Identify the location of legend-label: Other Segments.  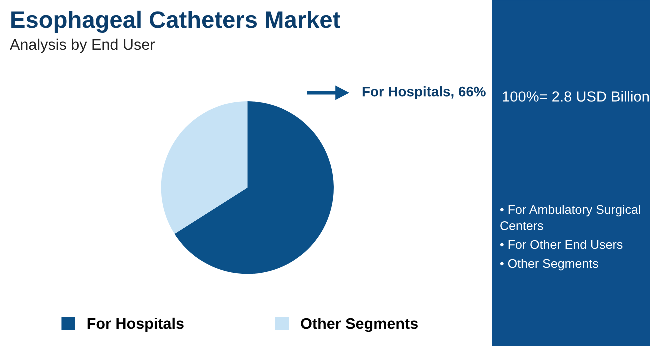
(359, 325).